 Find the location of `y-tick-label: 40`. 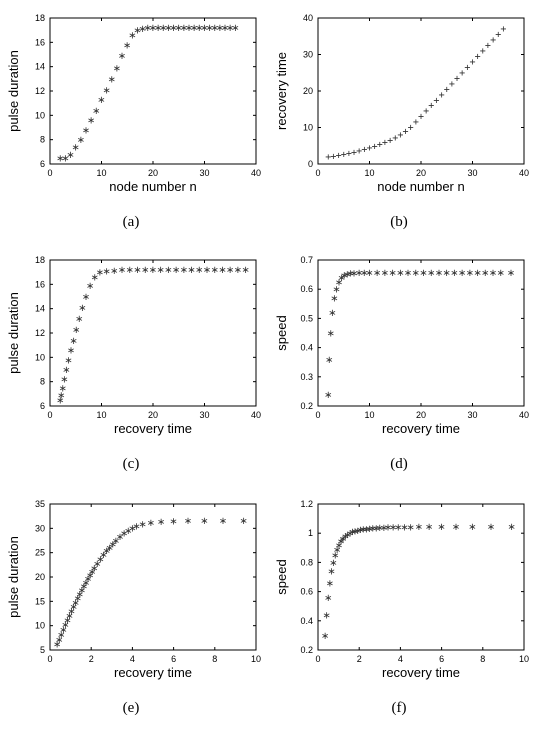

y-tick-label: 40 is located at coordinates (308, 18).